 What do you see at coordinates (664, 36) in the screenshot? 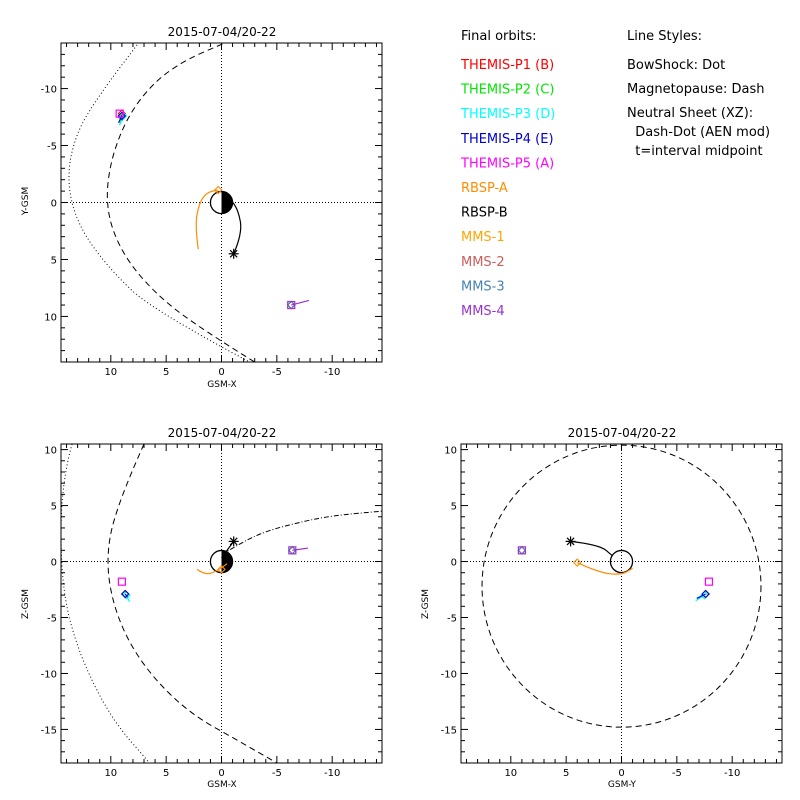
I see `line-styles-heading: Line Styles:` at bounding box center [664, 36].